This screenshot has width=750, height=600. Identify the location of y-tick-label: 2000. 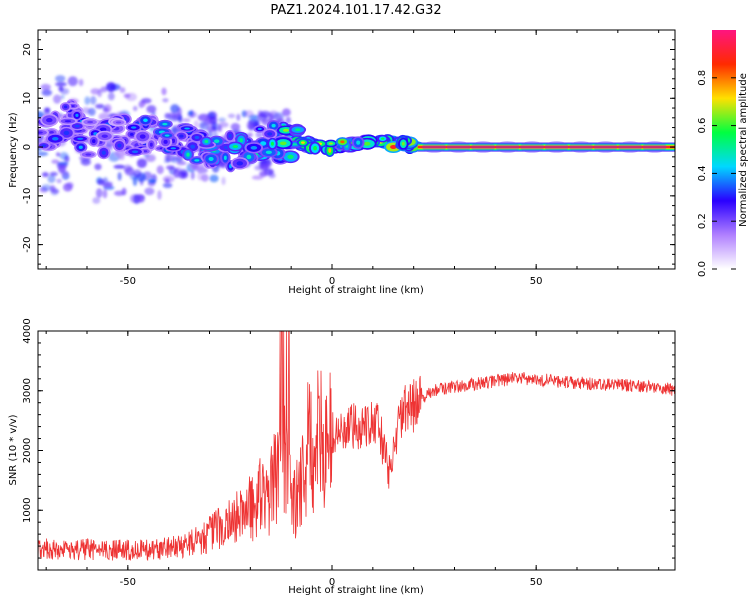
(27, 450).